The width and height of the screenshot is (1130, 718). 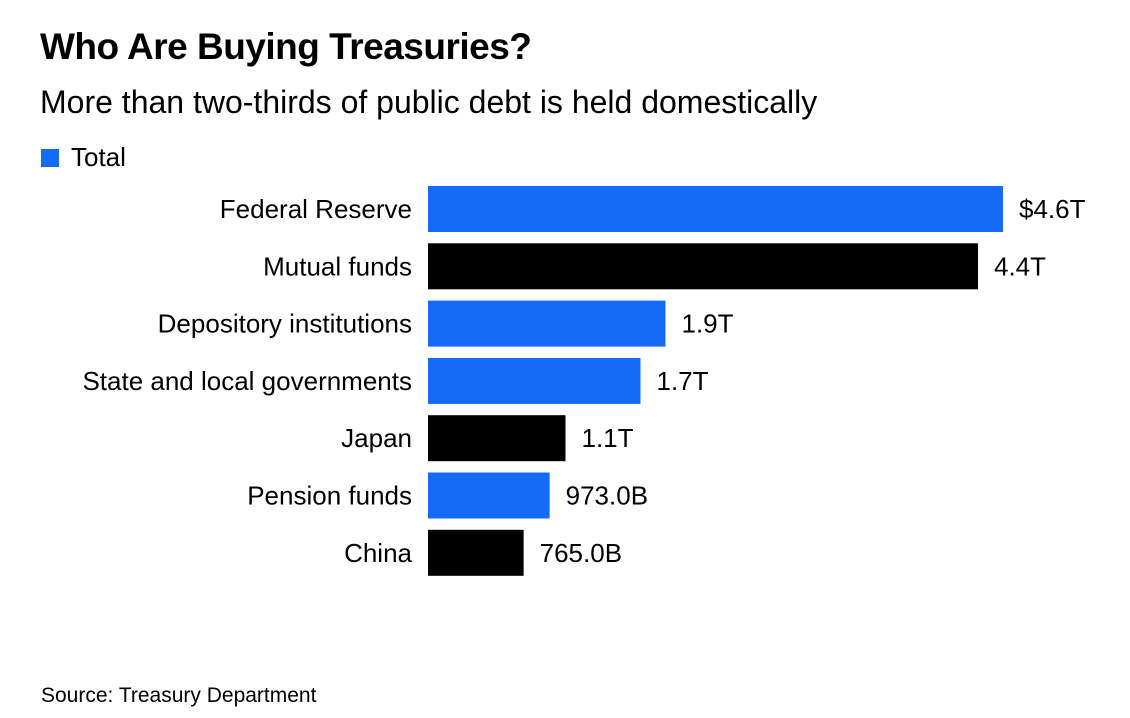 What do you see at coordinates (286, 46) in the screenshot?
I see `chart-title: Who Are Buying Treasuries?` at bounding box center [286, 46].